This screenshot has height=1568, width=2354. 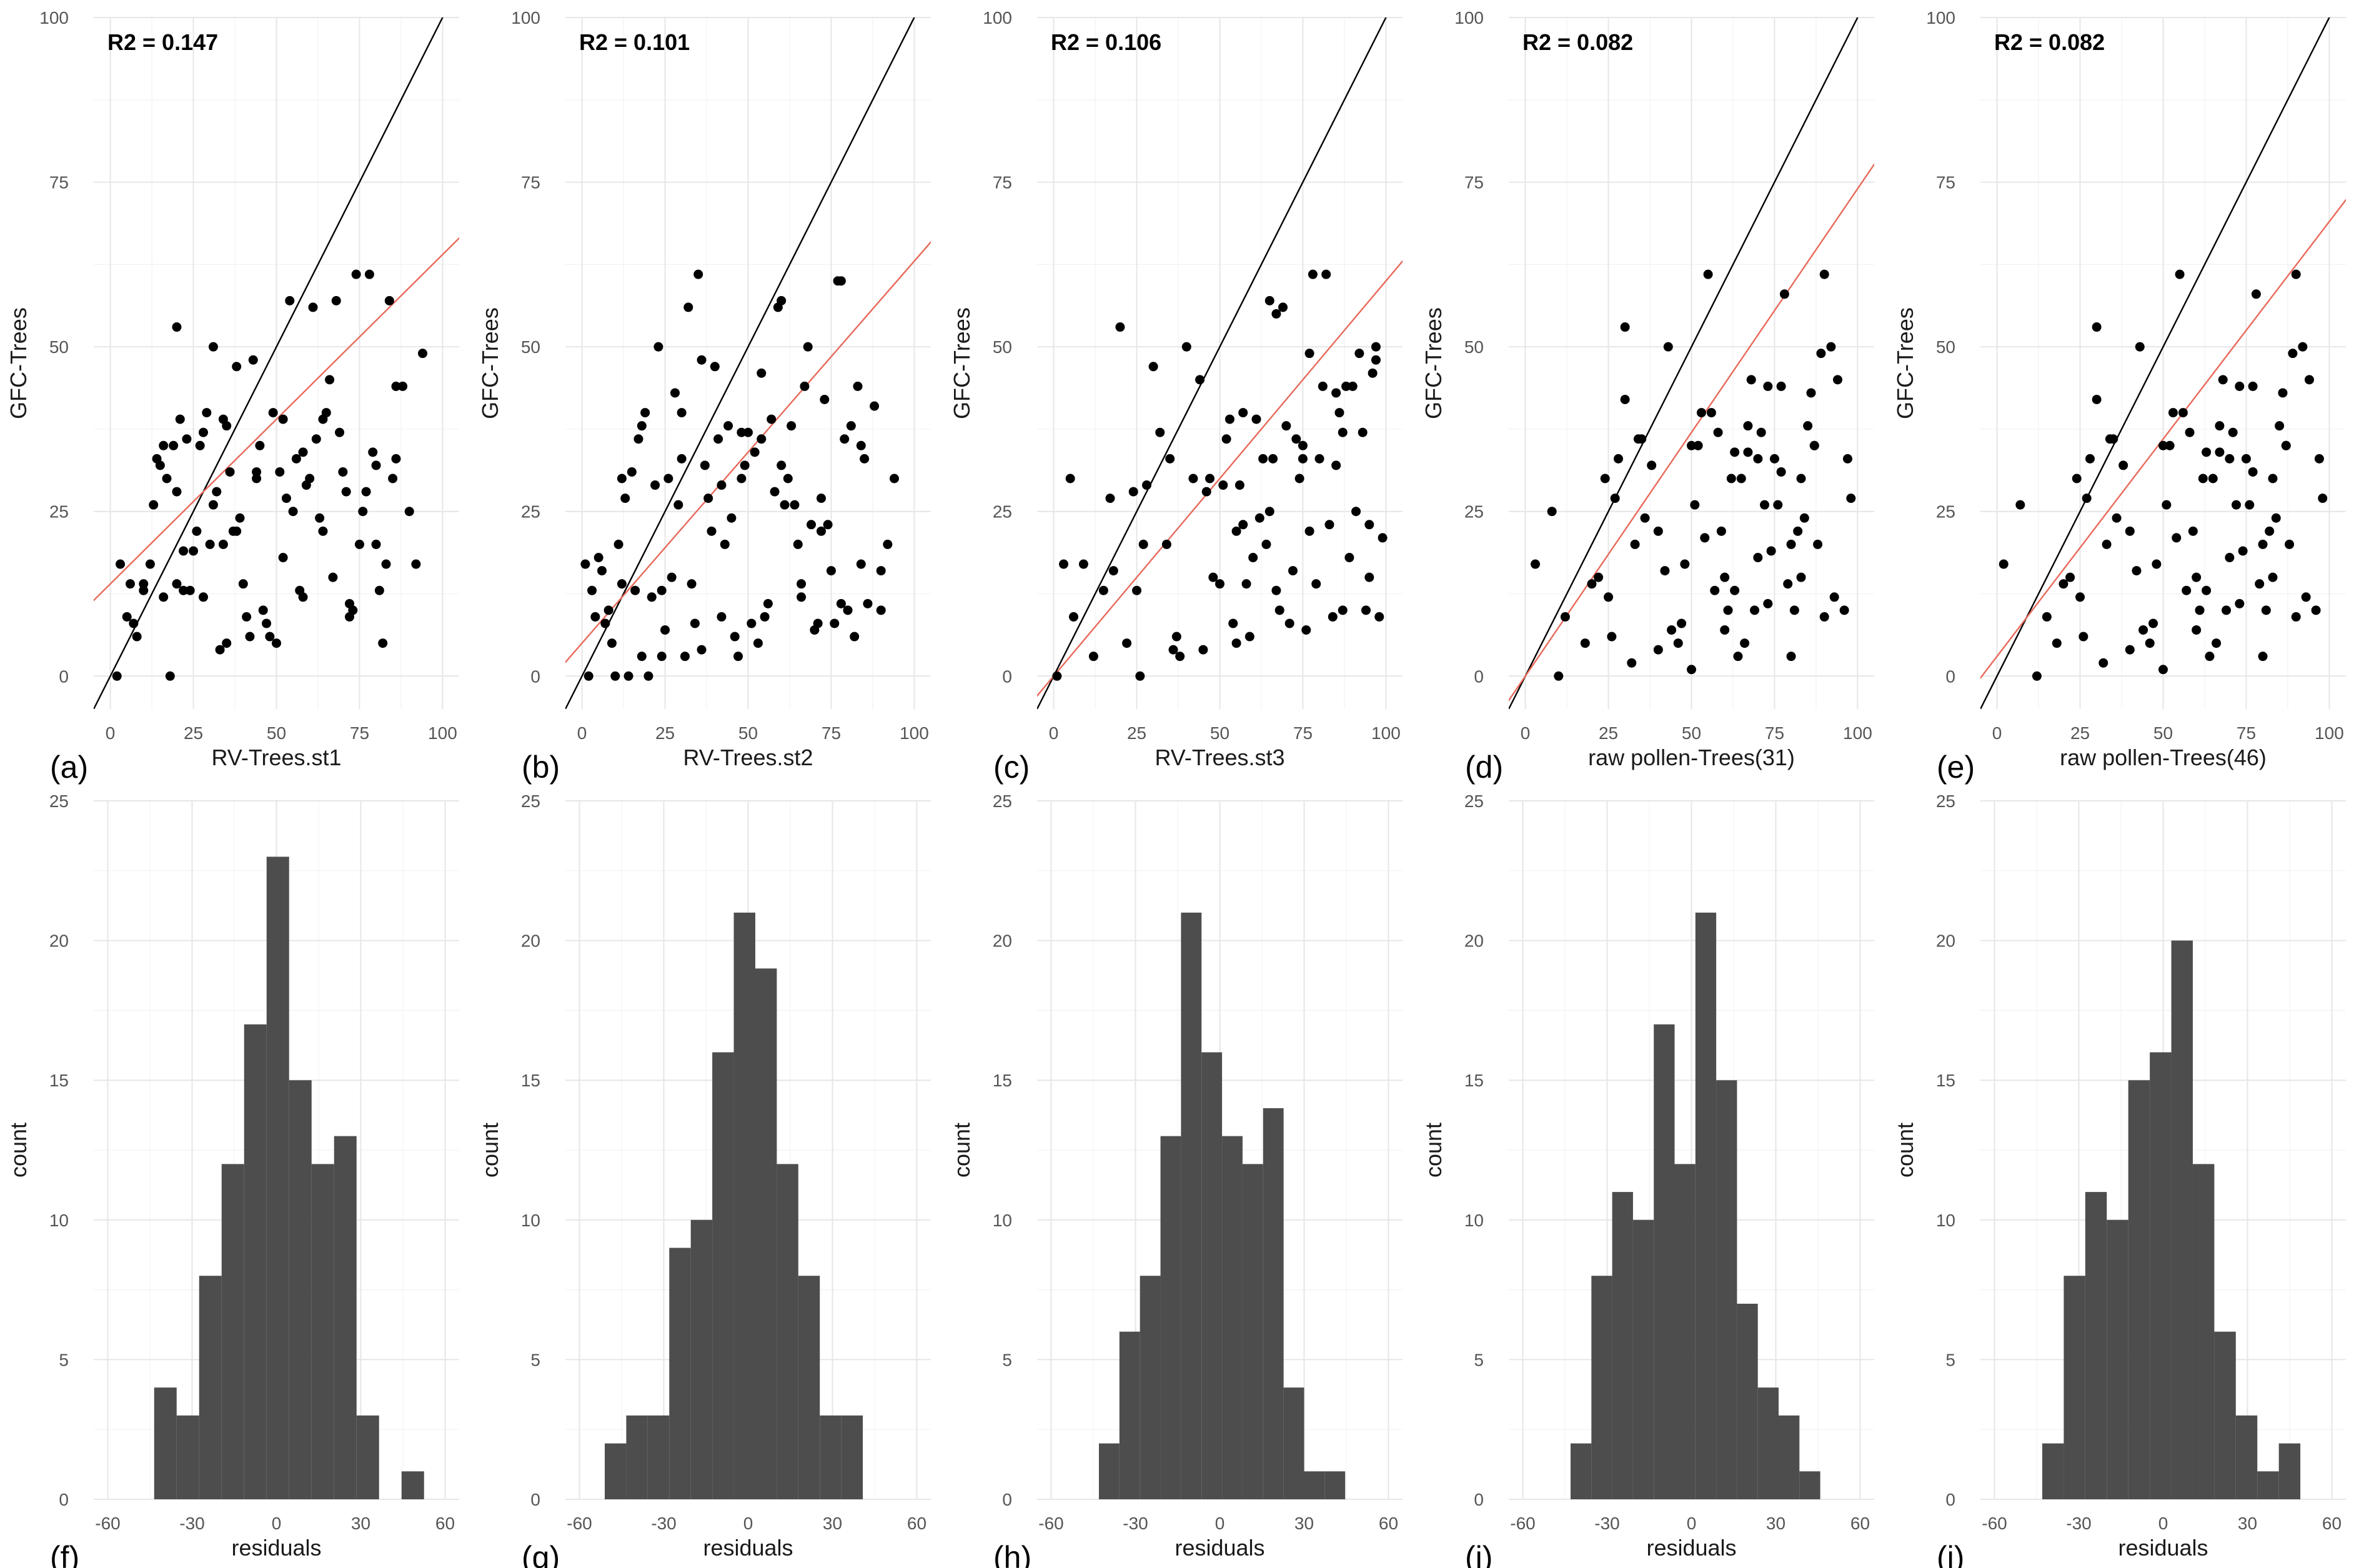 I want to click on x-axis-label: raw pollen-Trees(31), so click(x=1691, y=757).